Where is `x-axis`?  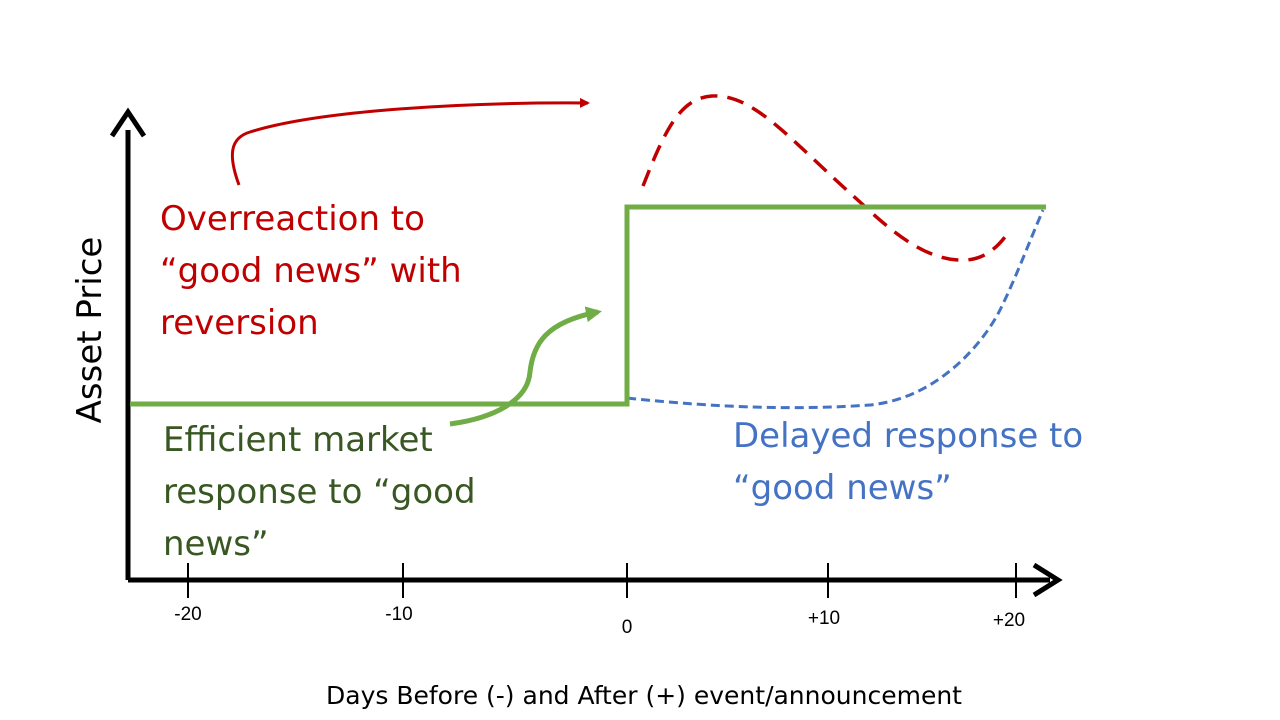
x-axis is located at coordinates (595, 580).